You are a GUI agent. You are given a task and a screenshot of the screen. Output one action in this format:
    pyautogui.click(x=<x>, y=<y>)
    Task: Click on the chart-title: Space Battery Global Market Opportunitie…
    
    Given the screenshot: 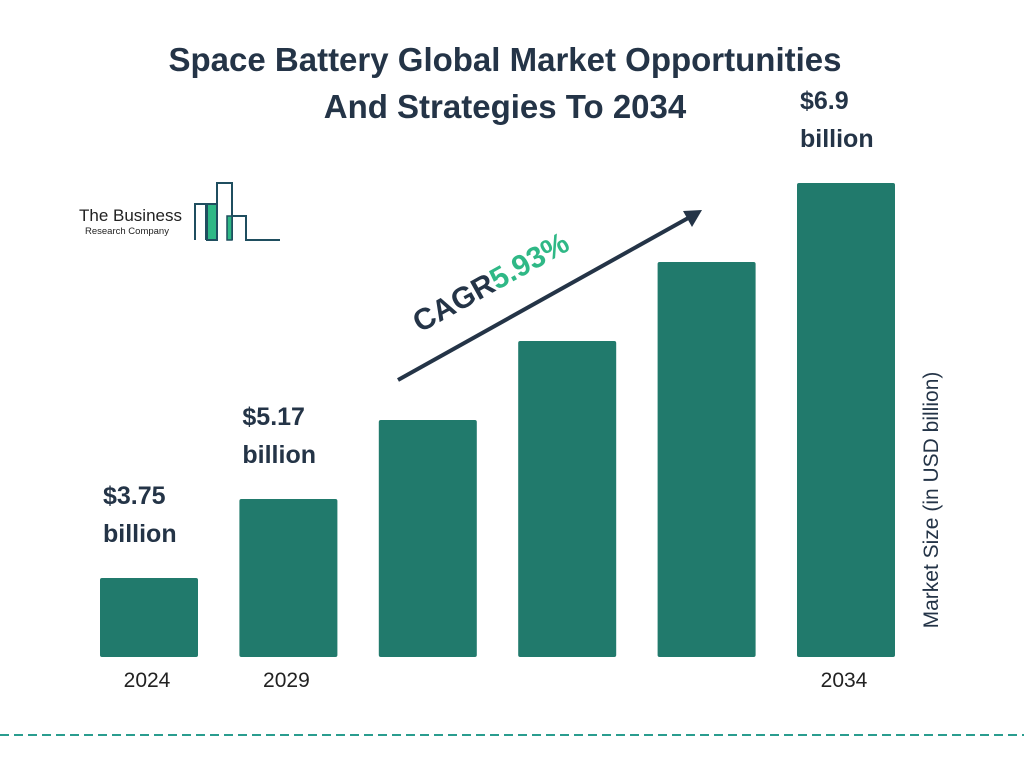 What is the action you would take?
    pyautogui.click(x=505, y=83)
    